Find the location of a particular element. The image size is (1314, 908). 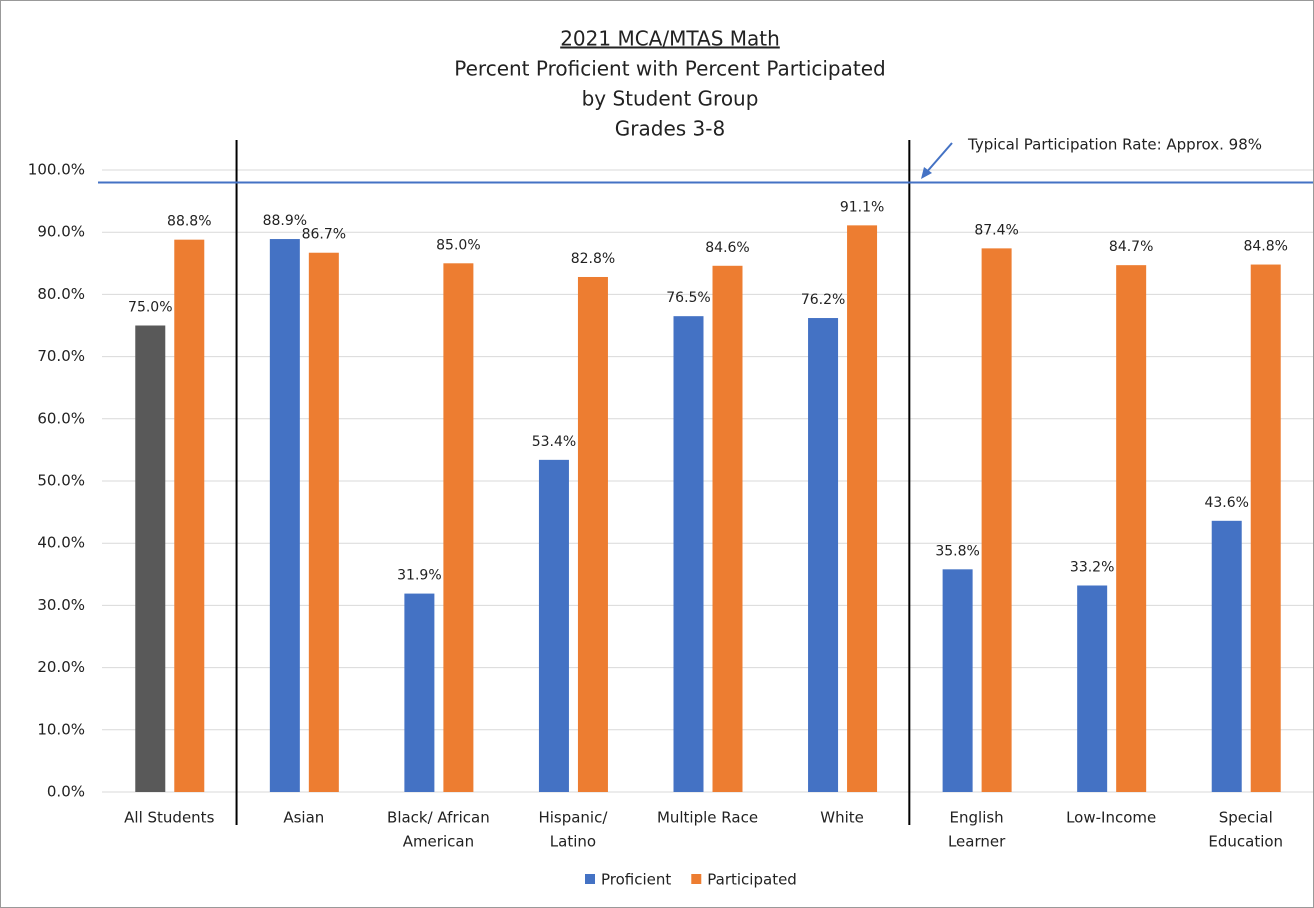

value-label: 84.6% is located at coordinates (727, 248).